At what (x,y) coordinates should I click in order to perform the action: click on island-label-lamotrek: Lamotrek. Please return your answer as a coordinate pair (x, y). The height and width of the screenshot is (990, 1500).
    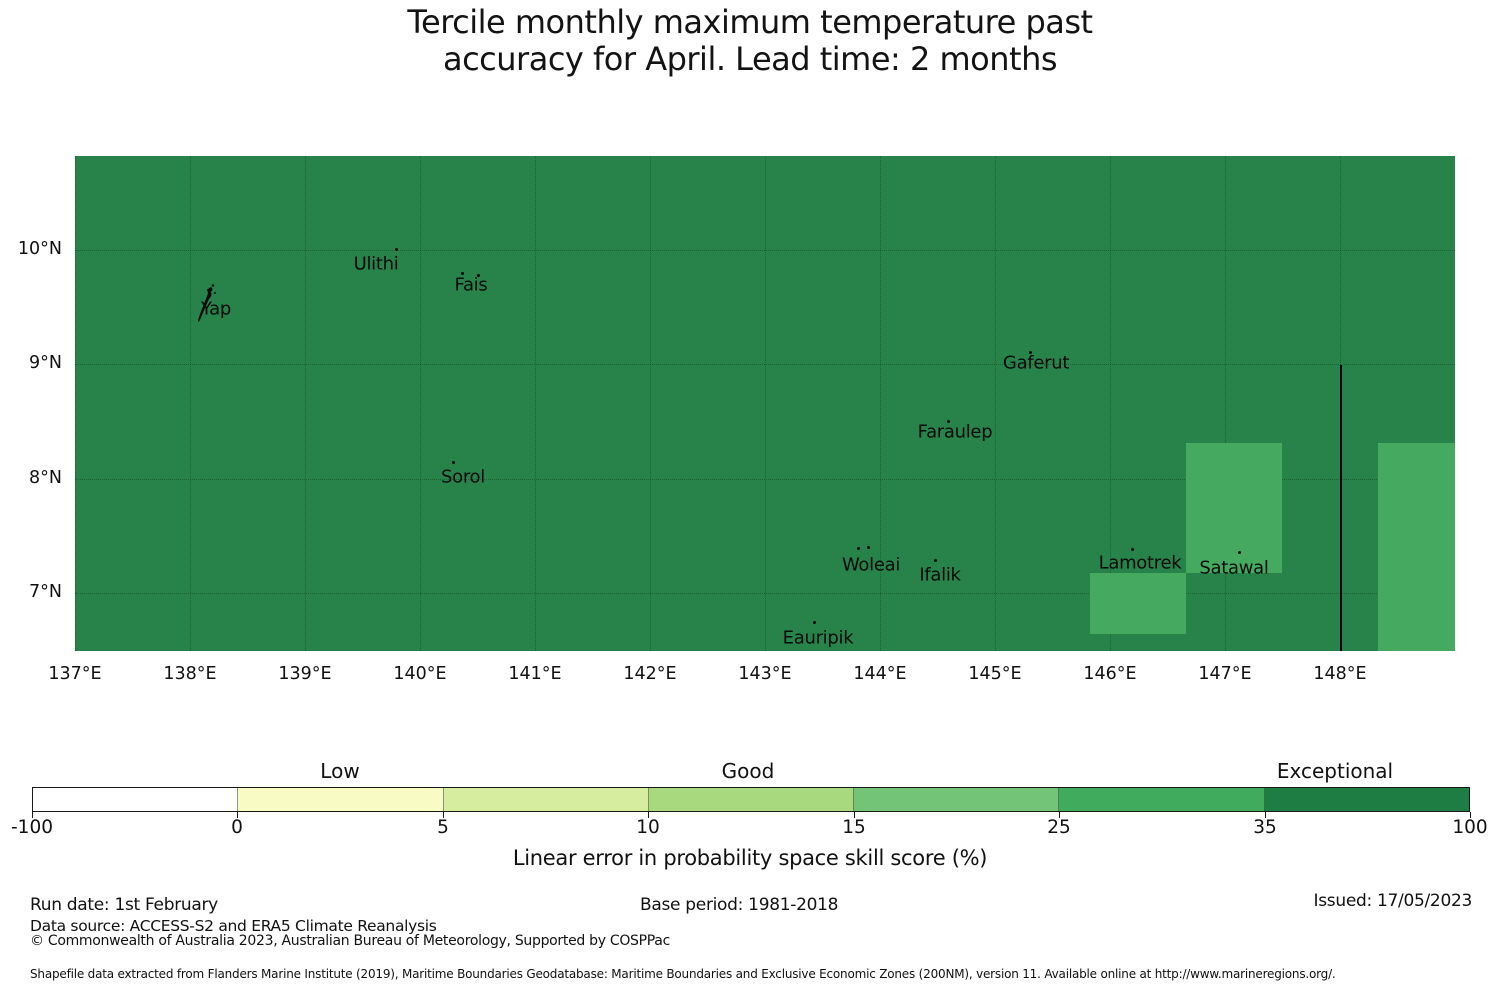
    Looking at the image, I should click on (1140, 563).